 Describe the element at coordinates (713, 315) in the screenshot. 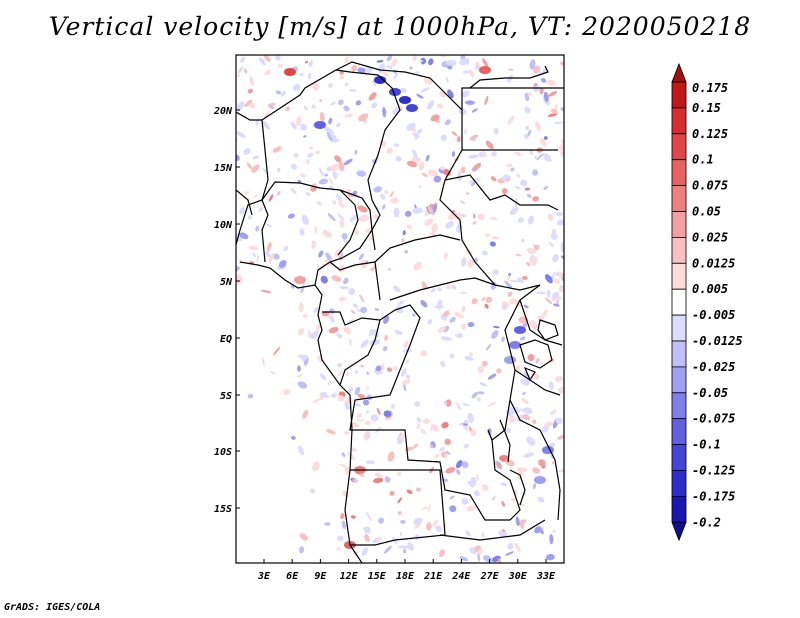

I see `colorbar-label: -0.005` at that location.